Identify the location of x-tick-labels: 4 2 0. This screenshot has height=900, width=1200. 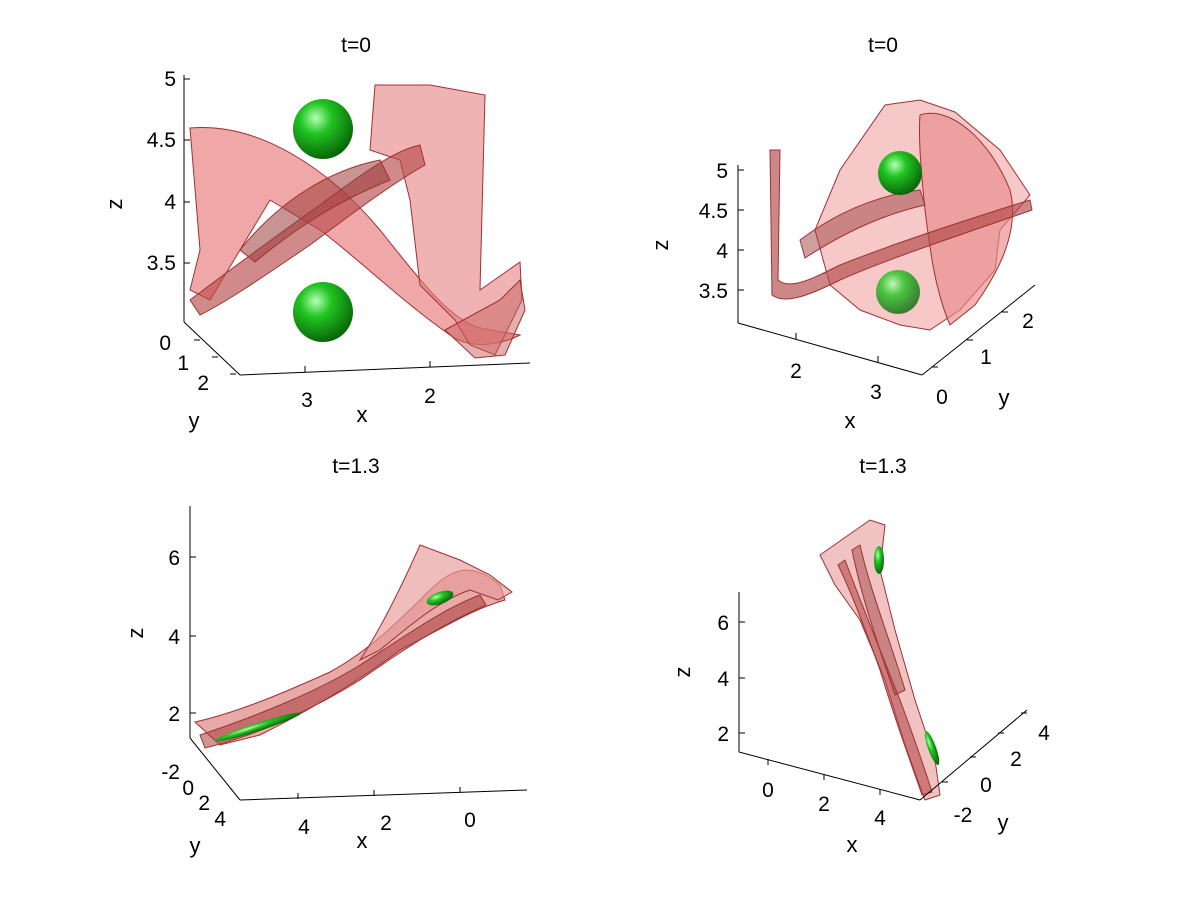
(387, 824).